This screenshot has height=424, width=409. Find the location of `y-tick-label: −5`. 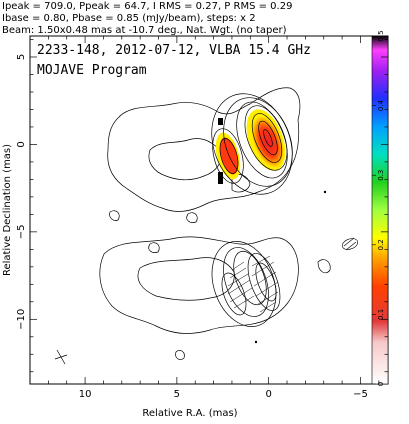

y-tick-label: −5 is located at coordinates (21, 231).